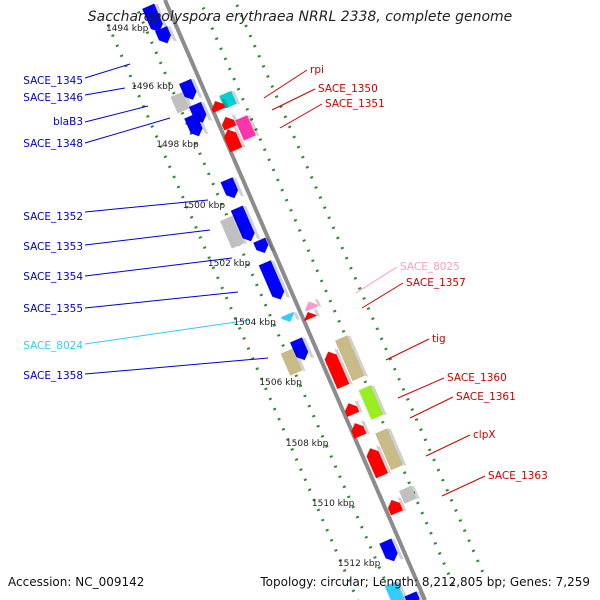 The width and height of the screenshot is (600, 600). I want to click on gene-sace8025-shape-body, so click(311, 306).